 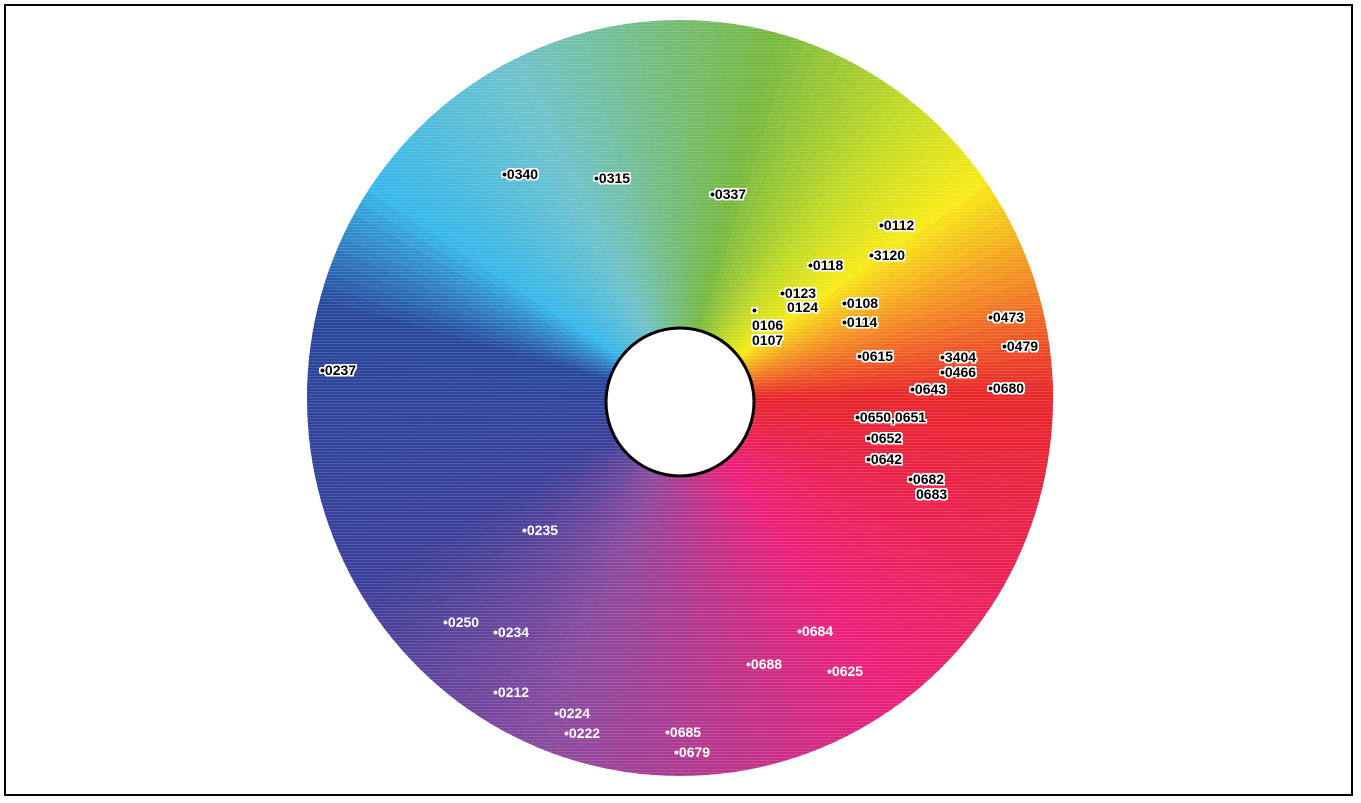 What do you see at coordinates (582, 733) in the screenshot?
I see `label-0222: •0222` at bounding box center [582, 733].